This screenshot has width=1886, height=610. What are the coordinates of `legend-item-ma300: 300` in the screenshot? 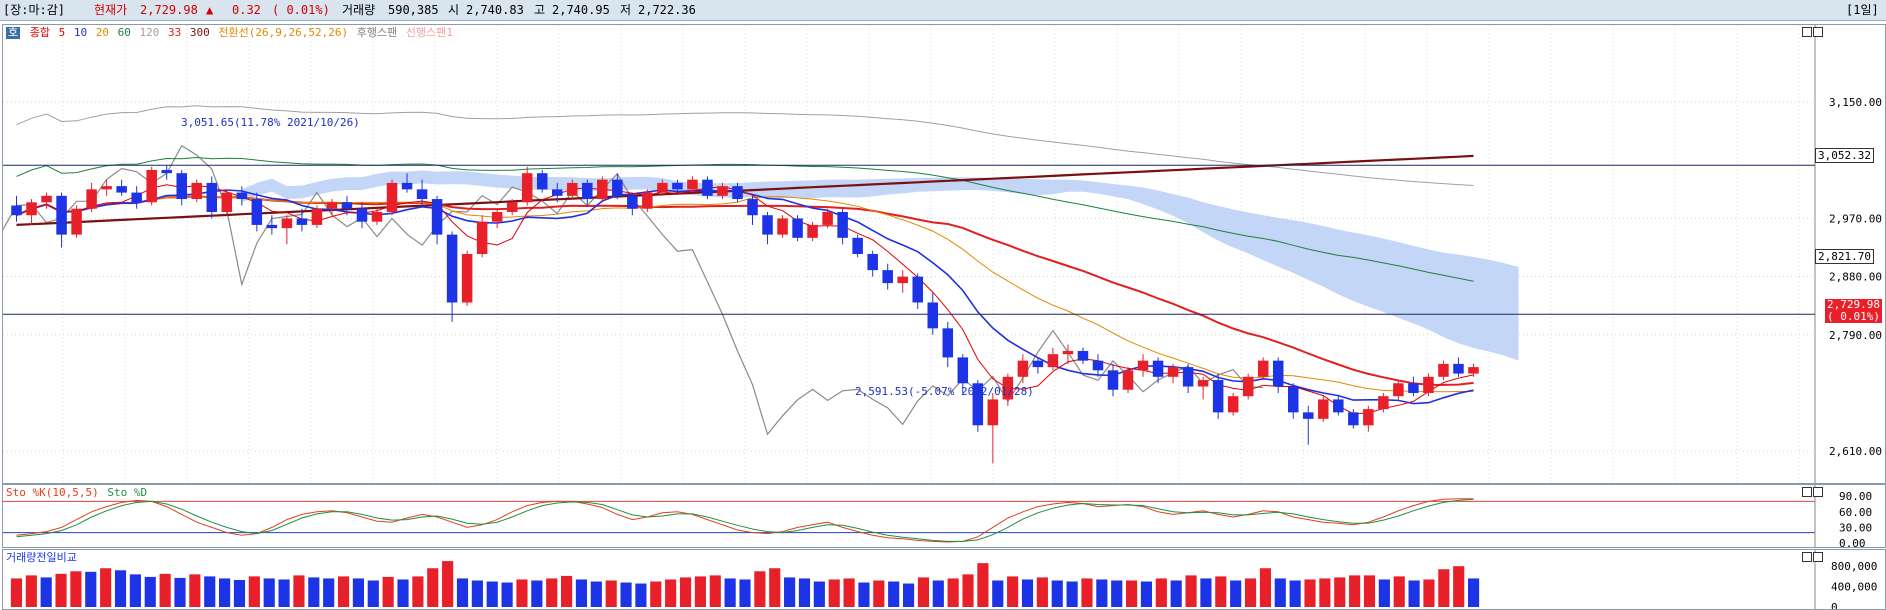 It's located at (199, 32).